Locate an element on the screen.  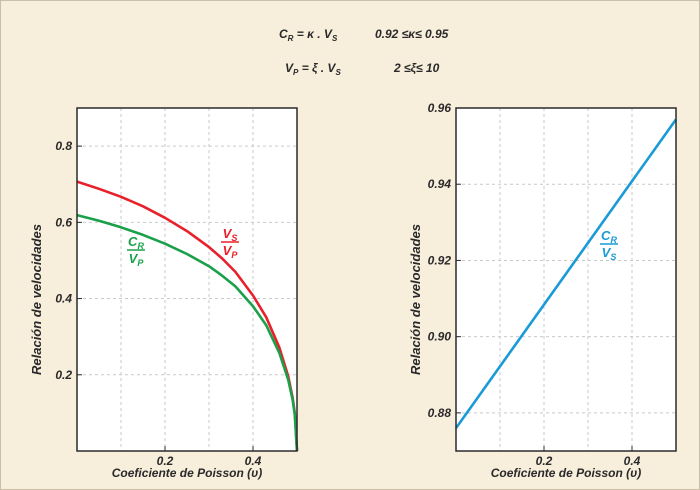
series-label-0-num-sub: S is located at coordinates (234, 238).